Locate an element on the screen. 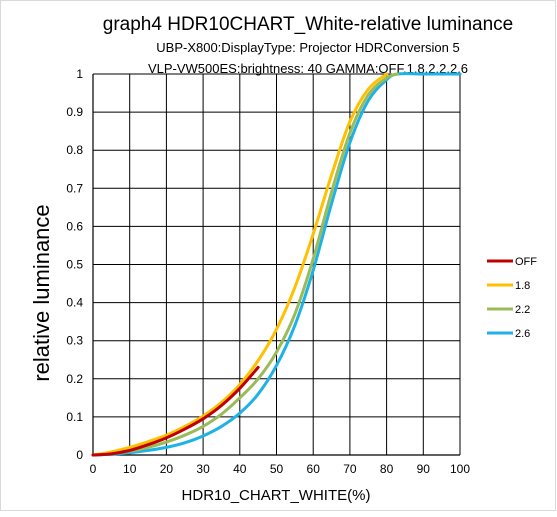 This screenshot has width=557, height=517. y-axis-title: relative luminance is located at coordinates (41, 292).